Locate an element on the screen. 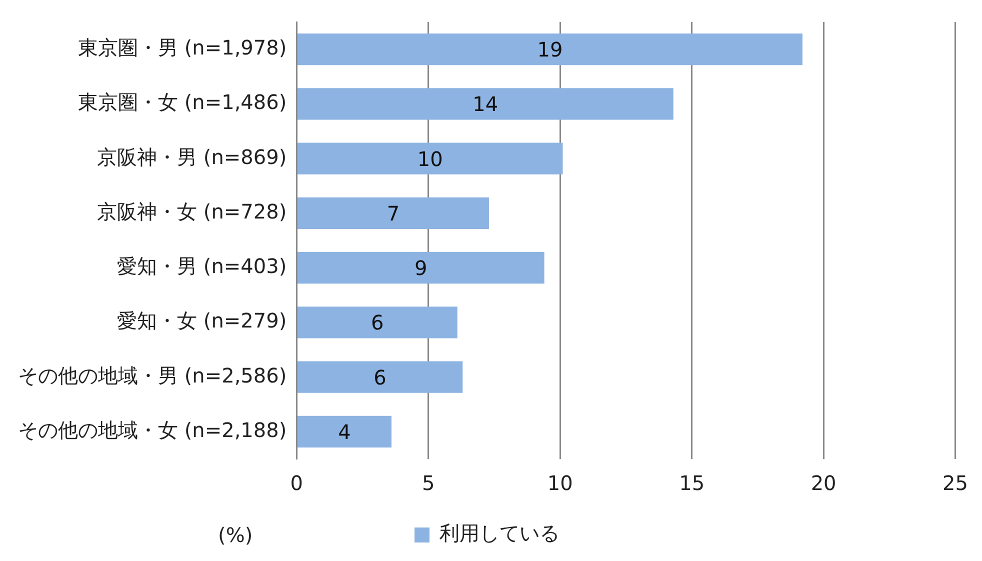  data-label: 19 is located at coordinates (550, 50).